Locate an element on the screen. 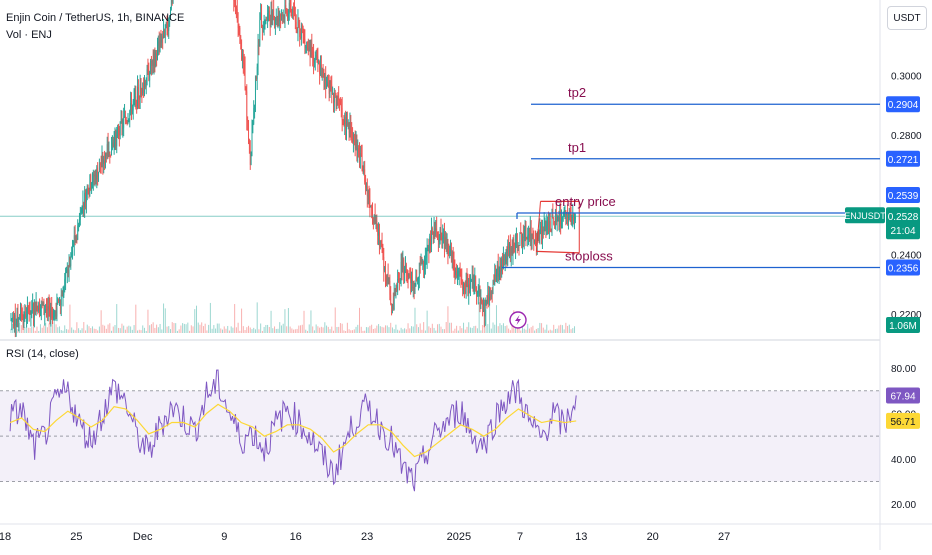 The height and width of the screenshot is (555, 932). level-annotation-stop: stoploss is located at coordinates (589, 255).